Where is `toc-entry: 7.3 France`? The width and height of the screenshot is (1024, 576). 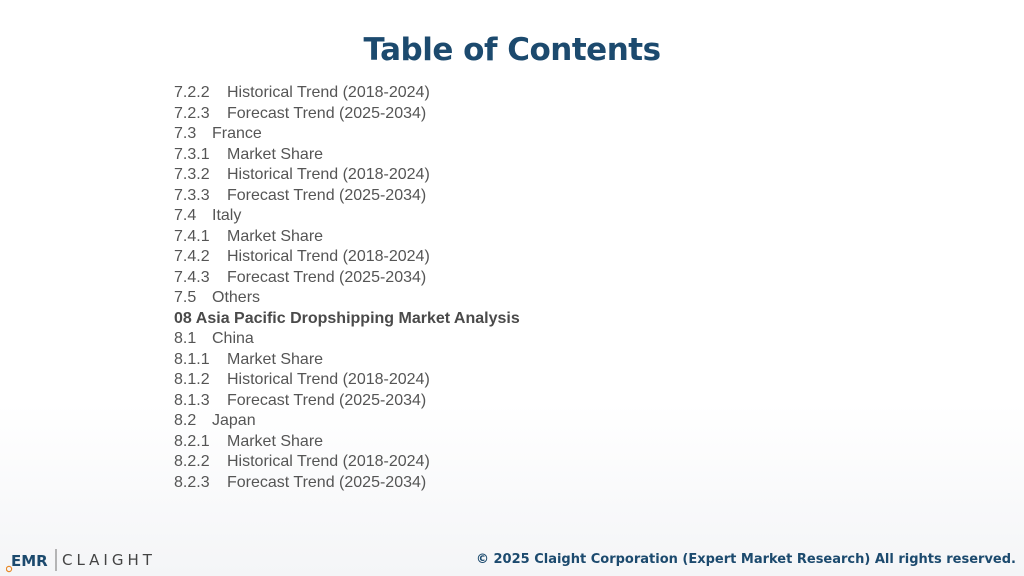 toc-entry: 7.3 France is located at coordinates (347, 134).